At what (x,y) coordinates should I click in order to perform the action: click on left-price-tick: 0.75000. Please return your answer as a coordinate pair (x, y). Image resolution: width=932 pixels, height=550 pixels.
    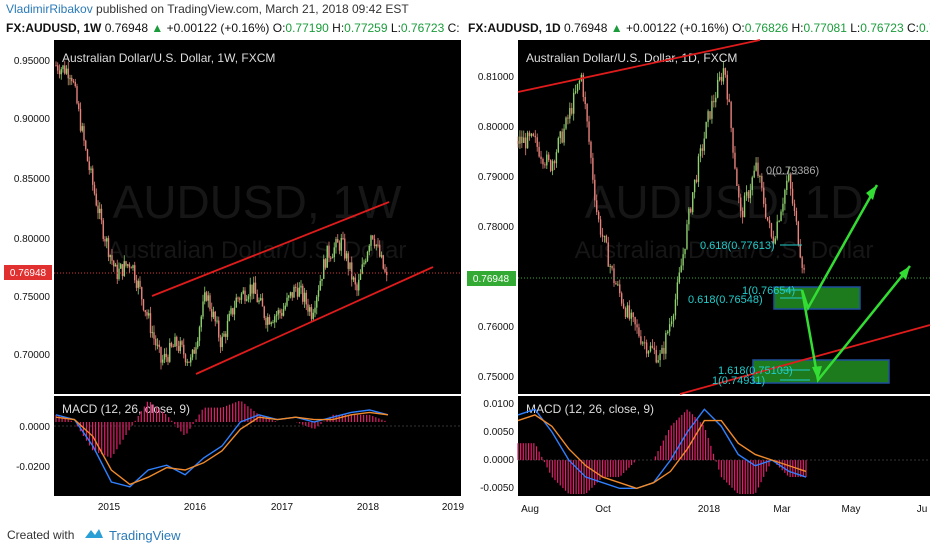
    Looking at the image, I should click on (32, 297).